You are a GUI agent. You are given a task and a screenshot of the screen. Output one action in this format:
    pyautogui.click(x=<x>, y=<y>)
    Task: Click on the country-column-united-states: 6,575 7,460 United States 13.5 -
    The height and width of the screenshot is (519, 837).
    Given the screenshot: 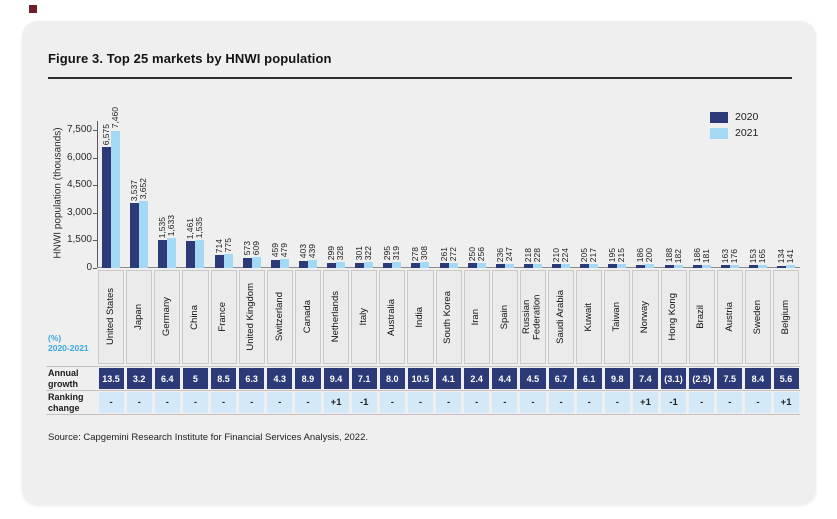 What is the action you would take?
    pyautogui.click(x=111, y=251)
    